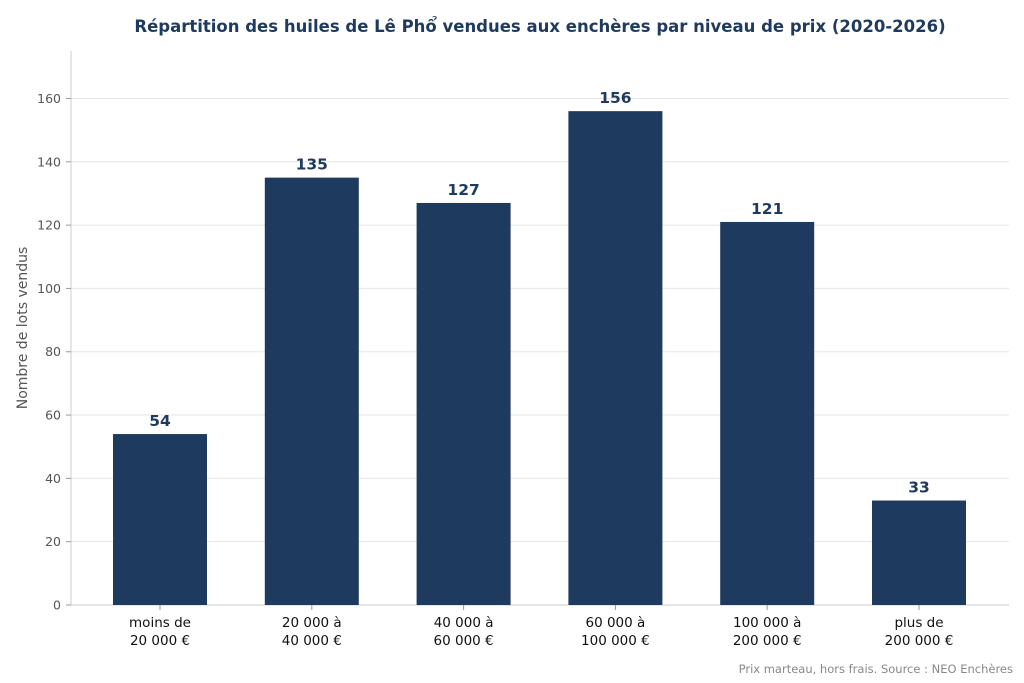  I want to click on x-tick-label: 20 000 à 40 000 €, so click(312, 632).